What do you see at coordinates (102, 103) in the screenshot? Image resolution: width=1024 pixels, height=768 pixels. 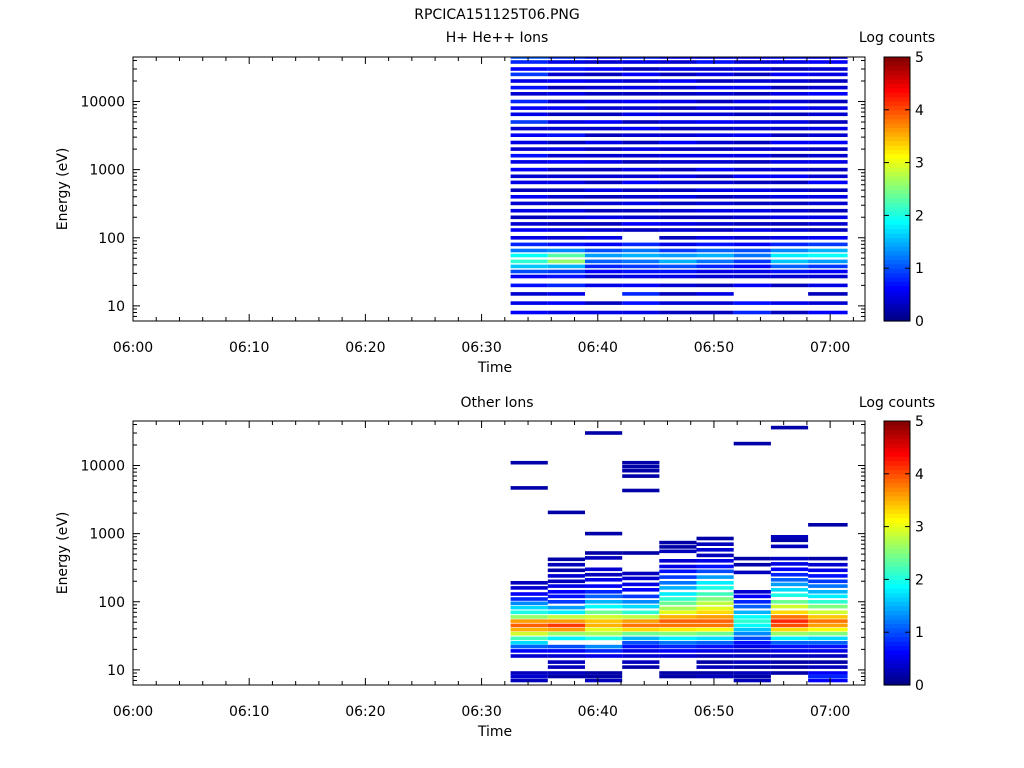 I see `y-tick-label: 10000` at bounding box center [102, 103].